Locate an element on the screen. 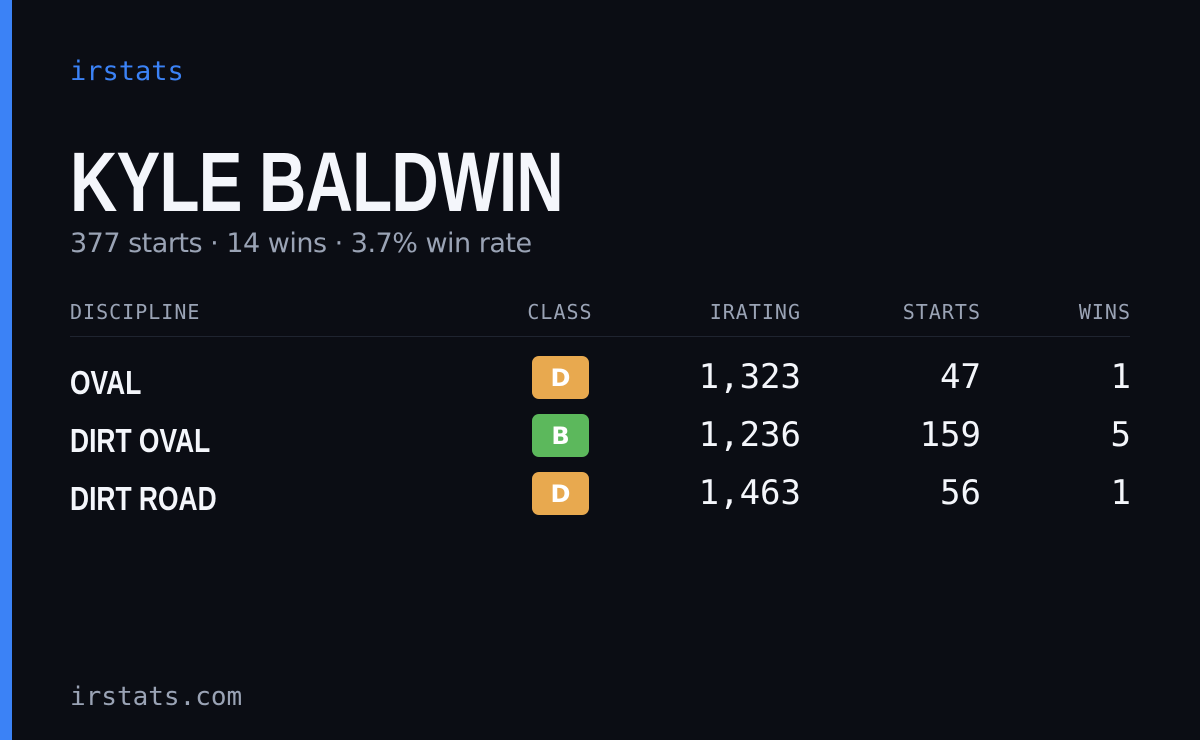 This screenshot has height=740, width=1200. starts: 47 is located at coordinates (960, 377).